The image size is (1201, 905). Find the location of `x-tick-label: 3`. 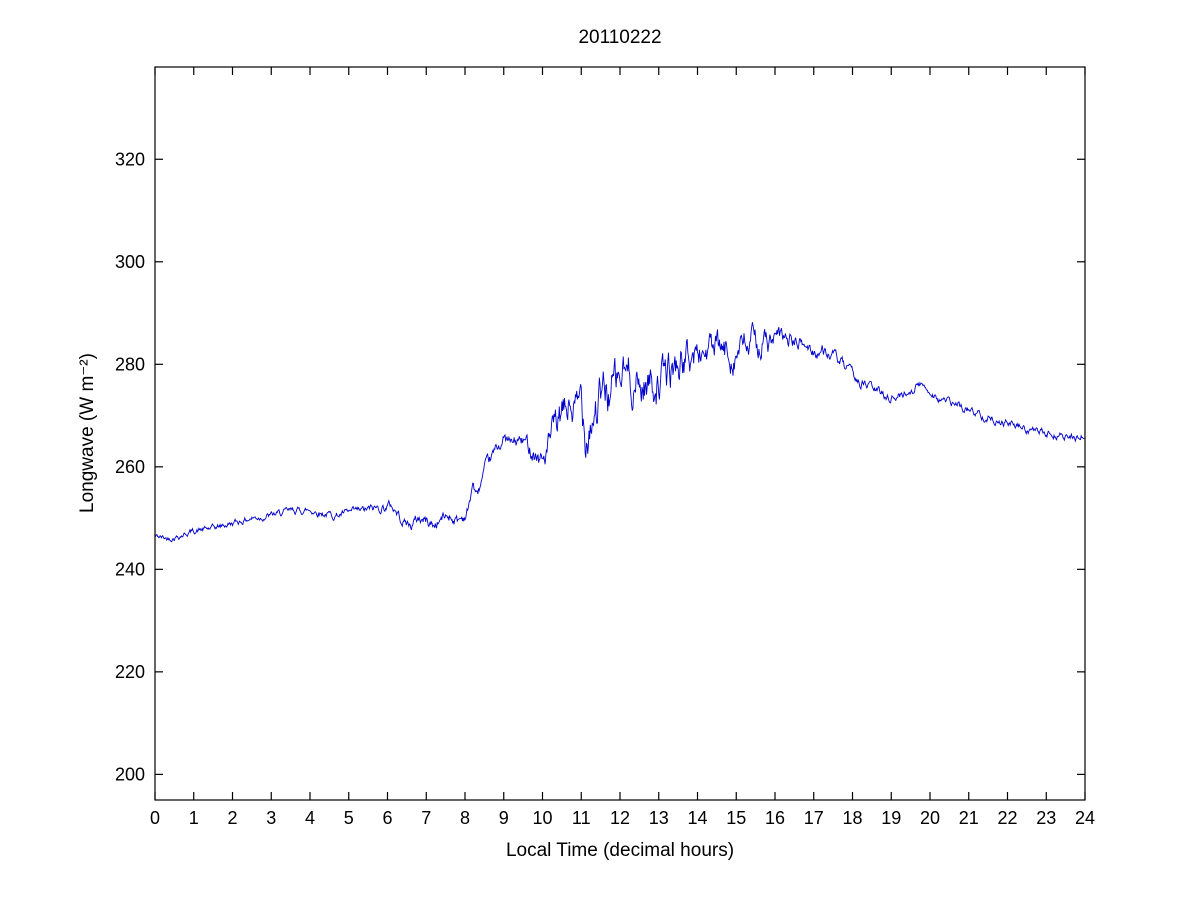

x-tick-label: 3 is located at coordinates (271, 818).